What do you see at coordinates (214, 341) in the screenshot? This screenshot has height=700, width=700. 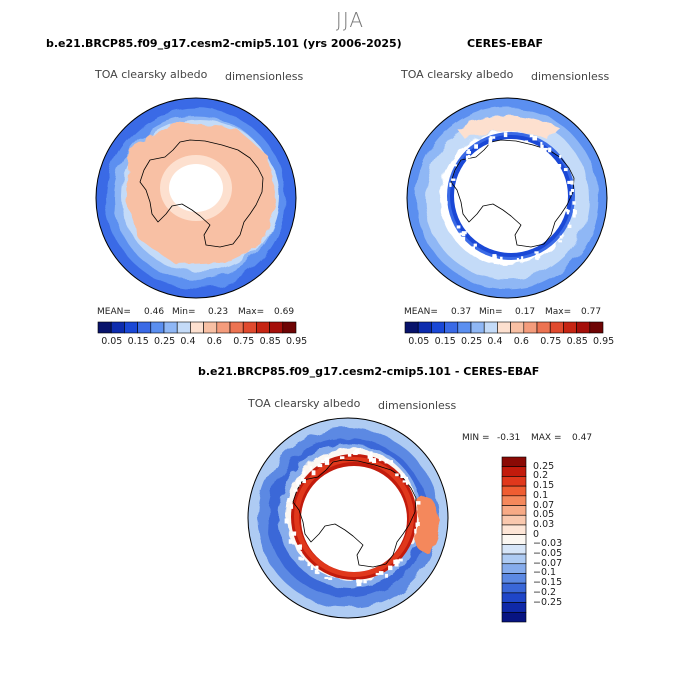 I see `colorbar-tick-label: 0.6` at bounding box center [214, 341].